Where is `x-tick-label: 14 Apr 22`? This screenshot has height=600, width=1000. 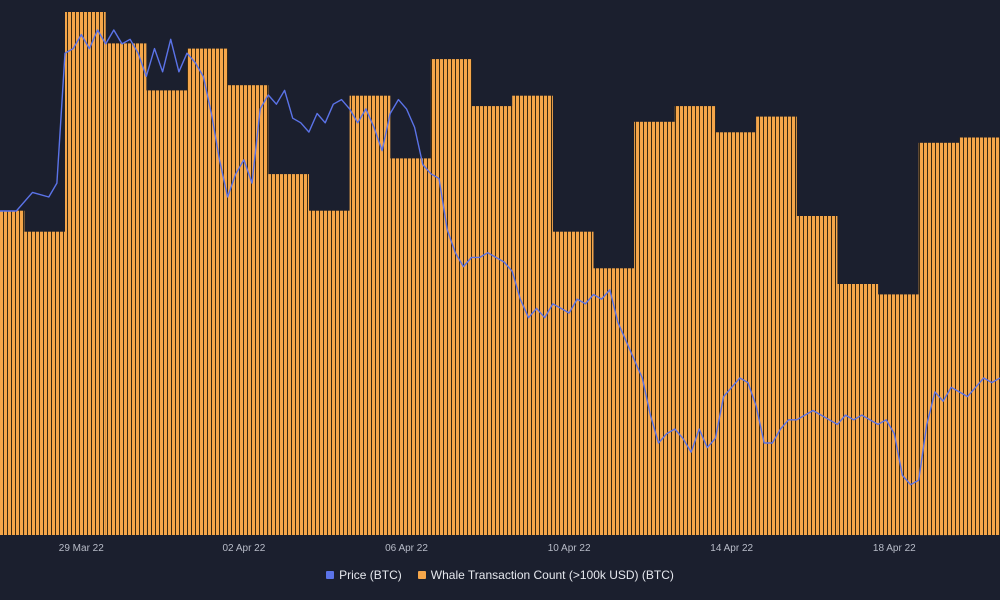 x-tick-label: 14 Apr 22 is located at coordinates (731, 548).